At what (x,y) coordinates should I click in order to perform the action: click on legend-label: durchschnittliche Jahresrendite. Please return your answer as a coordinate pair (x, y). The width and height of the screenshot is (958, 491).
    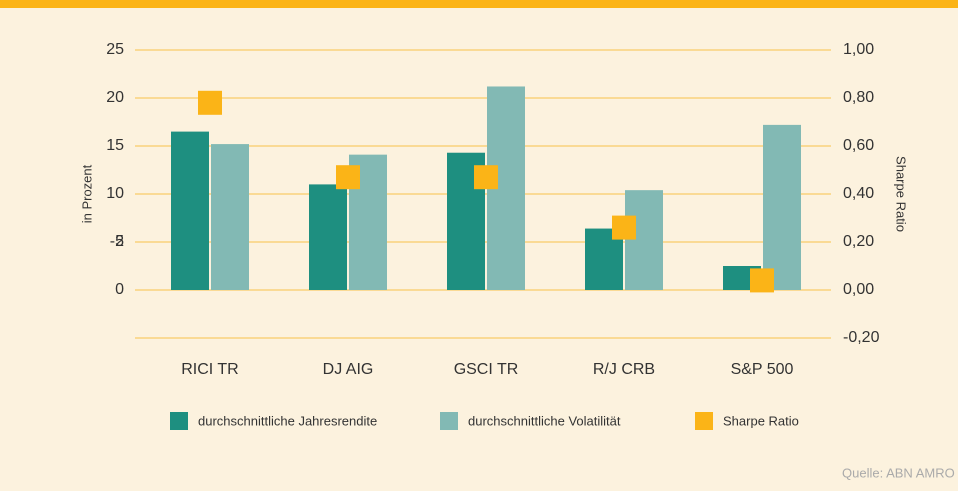
    Looking at the image, I should click on (287, 420).